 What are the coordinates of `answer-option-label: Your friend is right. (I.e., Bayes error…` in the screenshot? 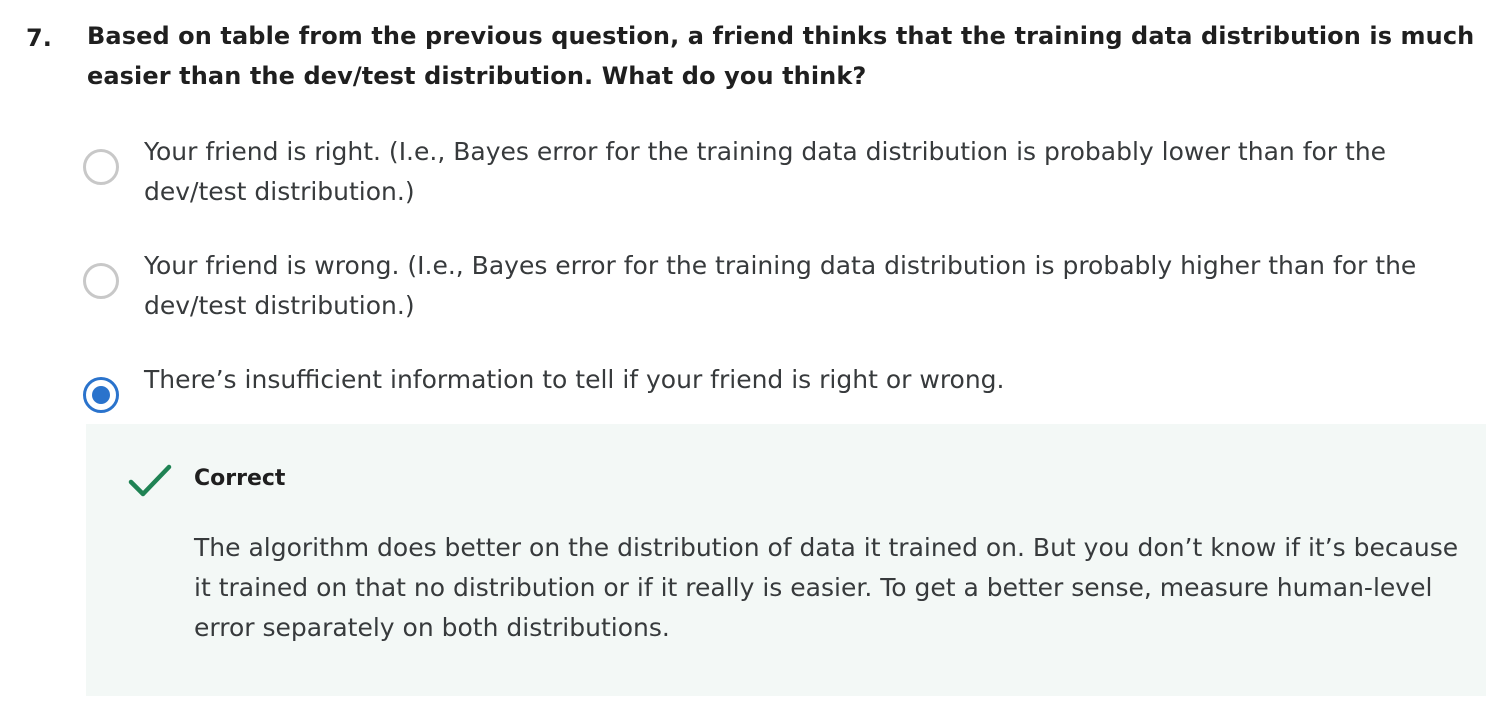 It's located at (765, 171).